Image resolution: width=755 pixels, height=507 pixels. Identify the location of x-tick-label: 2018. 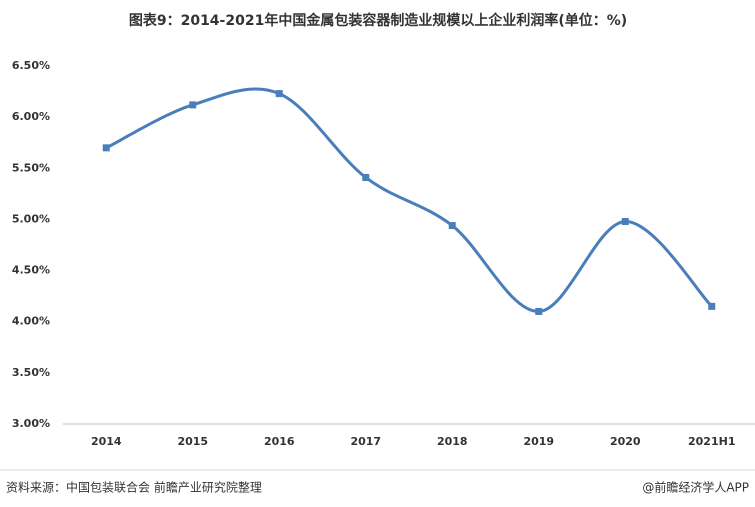
(452, 441).